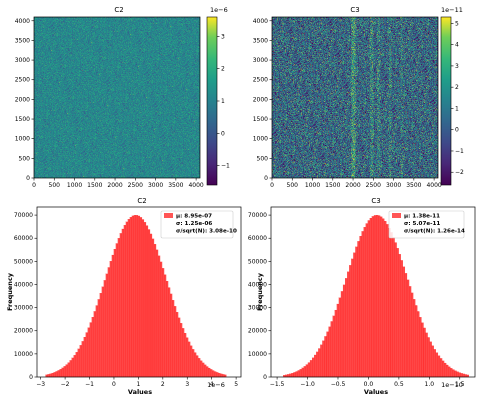  I want to click on heatmap-c3-cbar-tick-label: −2, so click(459, 172).